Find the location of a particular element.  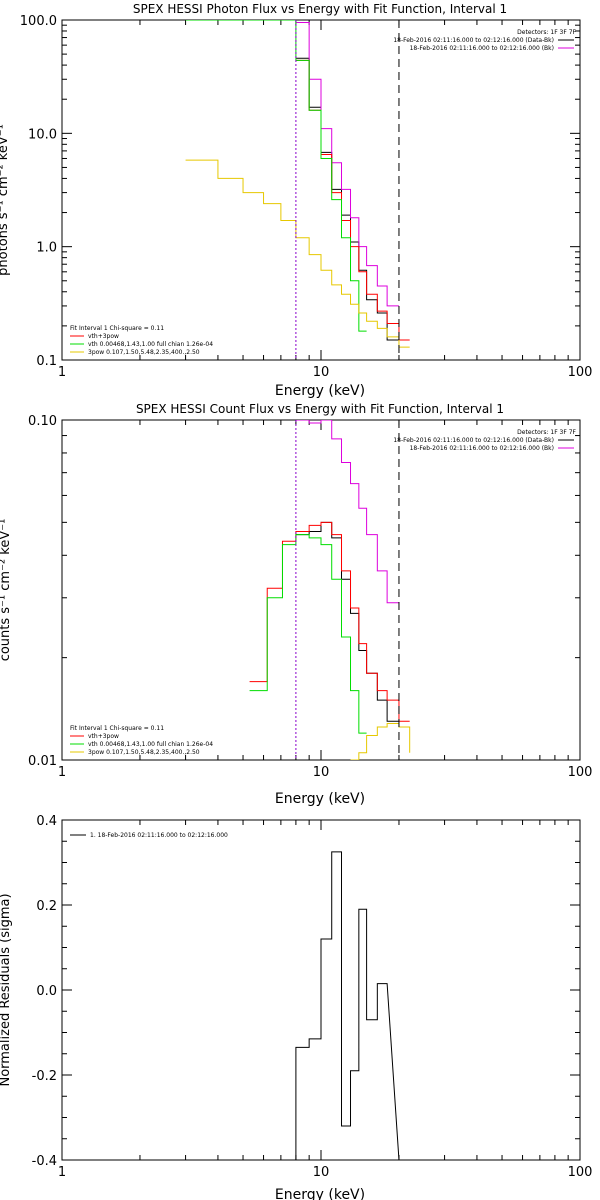

photon-x-tick-label: 100 is located at coordinates (580, 372).